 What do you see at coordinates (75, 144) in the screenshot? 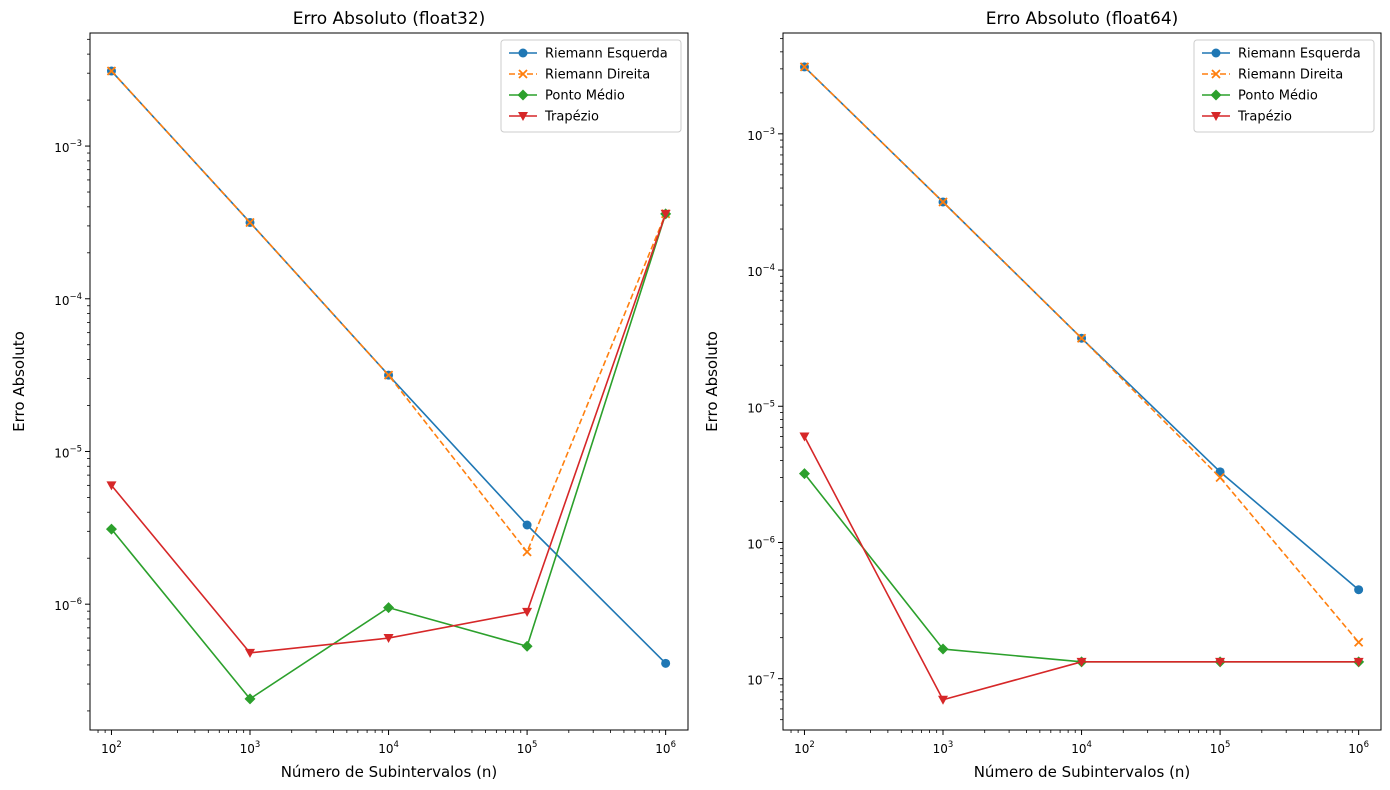
I see `y-tick-exponent: −3` at bounding box center [75, 144].